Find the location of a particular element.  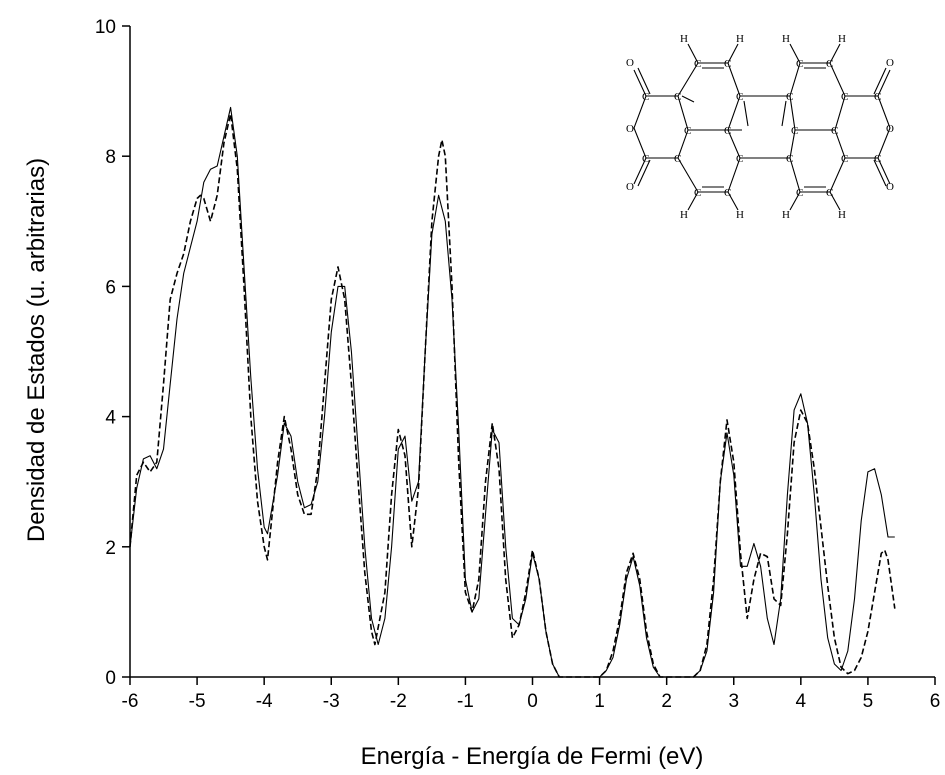

x-tick-label: 4 is located at coordinates (801, 701).